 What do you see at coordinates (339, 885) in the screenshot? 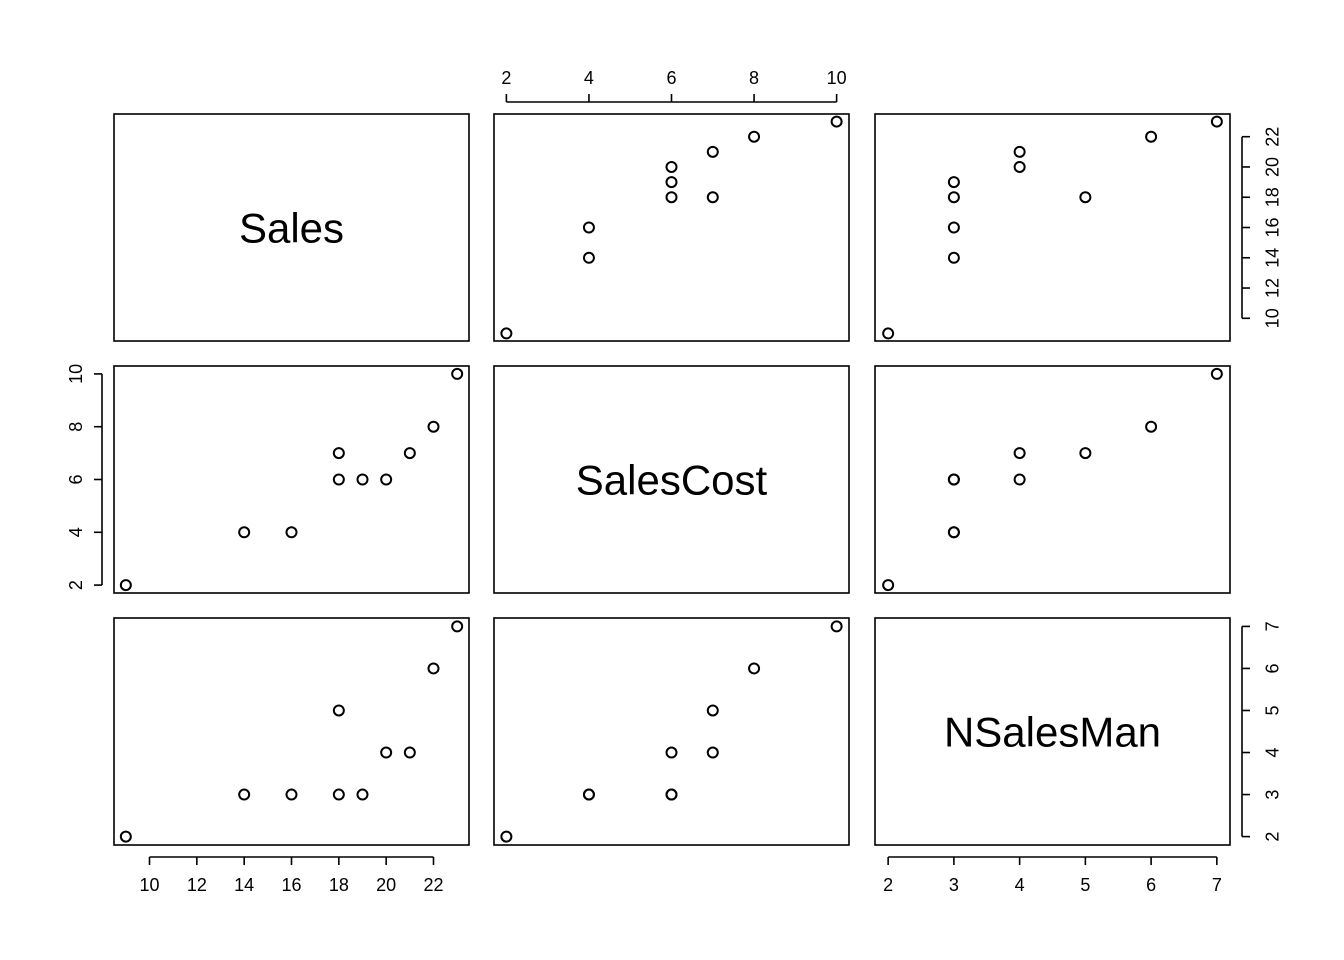
I see `x-tick-label-bottom-Sales-18: 18` at bounding box center [339, 885].